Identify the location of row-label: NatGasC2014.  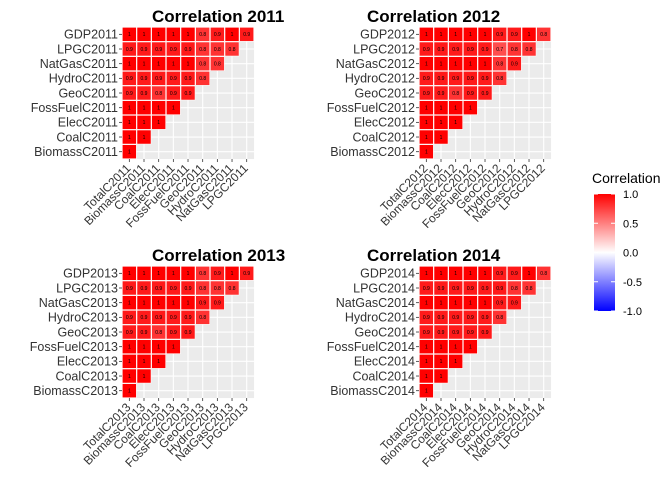
(375, 303).